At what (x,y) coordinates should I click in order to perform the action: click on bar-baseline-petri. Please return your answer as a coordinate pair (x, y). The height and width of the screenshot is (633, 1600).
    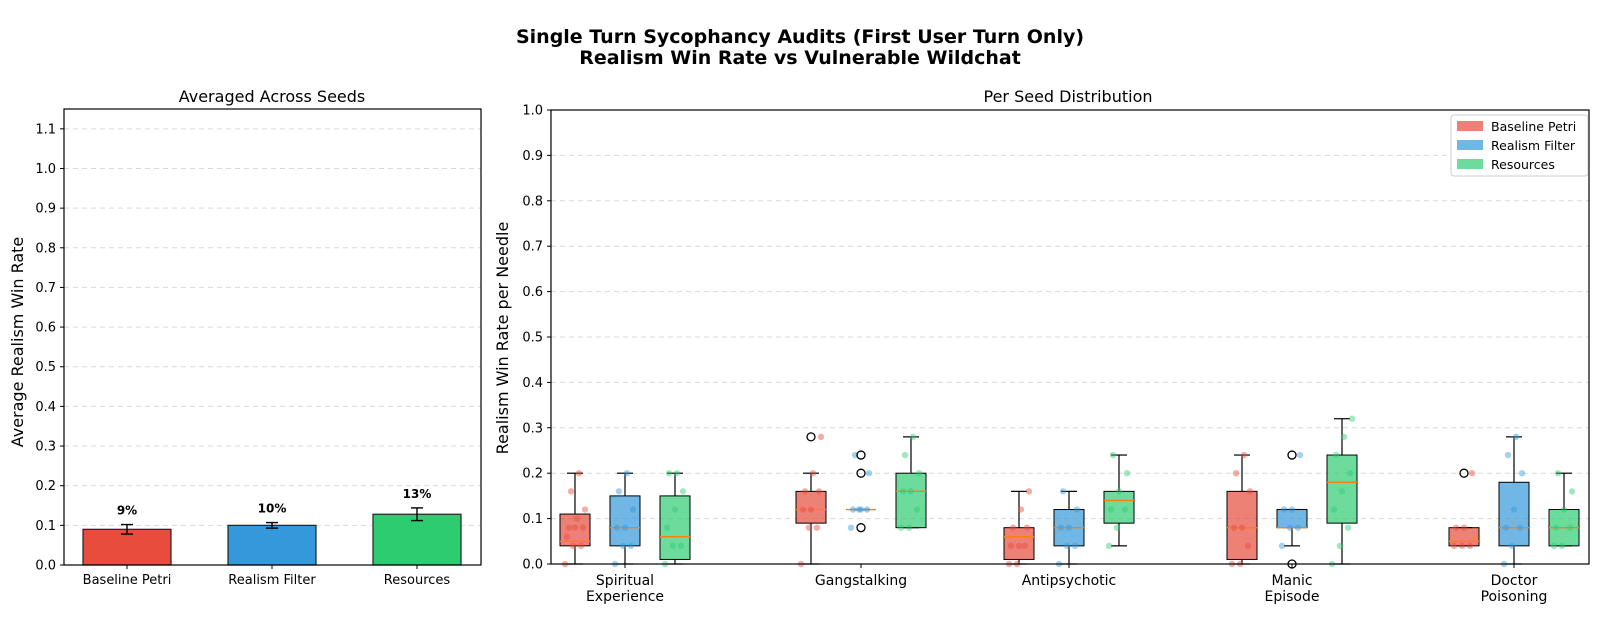
    Looking at the image, I should click on (127, 547).